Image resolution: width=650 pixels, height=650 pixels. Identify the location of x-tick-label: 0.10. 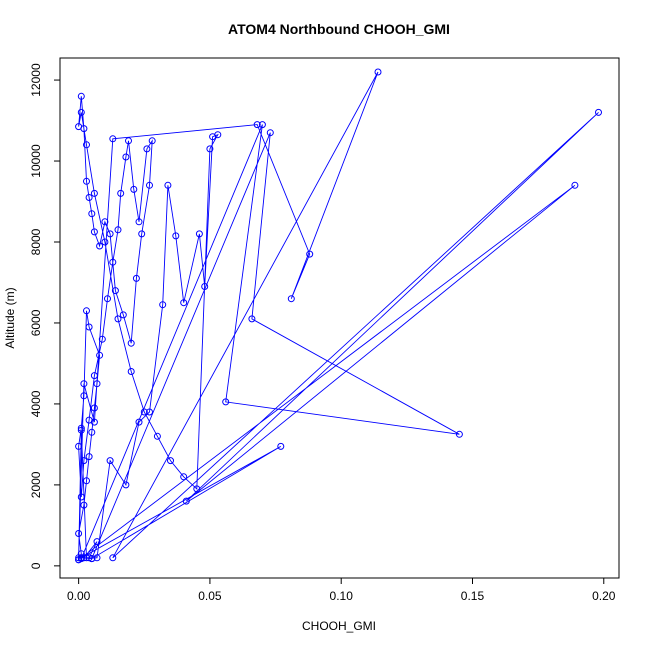
(342, 596).